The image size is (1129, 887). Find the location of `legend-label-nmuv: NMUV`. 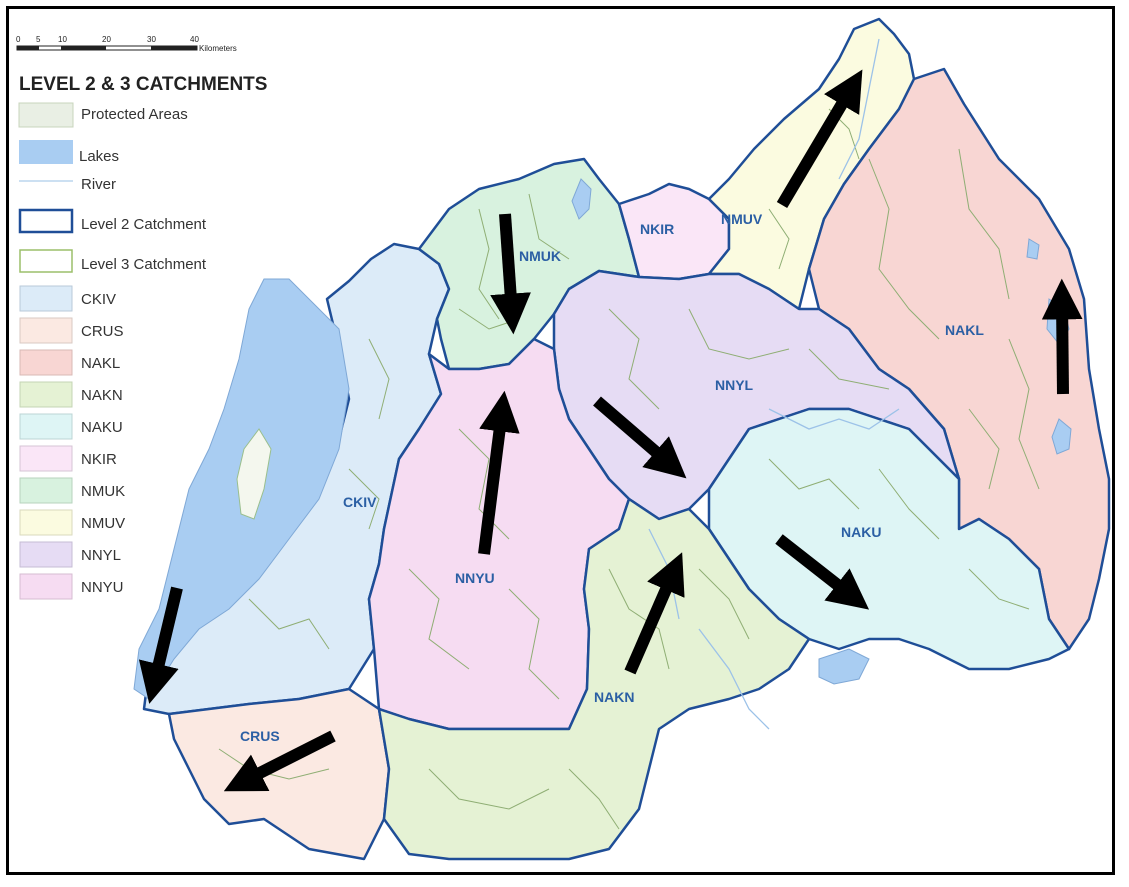

legend-label-nmuv: NMUV is located at coordinates (103, 523).